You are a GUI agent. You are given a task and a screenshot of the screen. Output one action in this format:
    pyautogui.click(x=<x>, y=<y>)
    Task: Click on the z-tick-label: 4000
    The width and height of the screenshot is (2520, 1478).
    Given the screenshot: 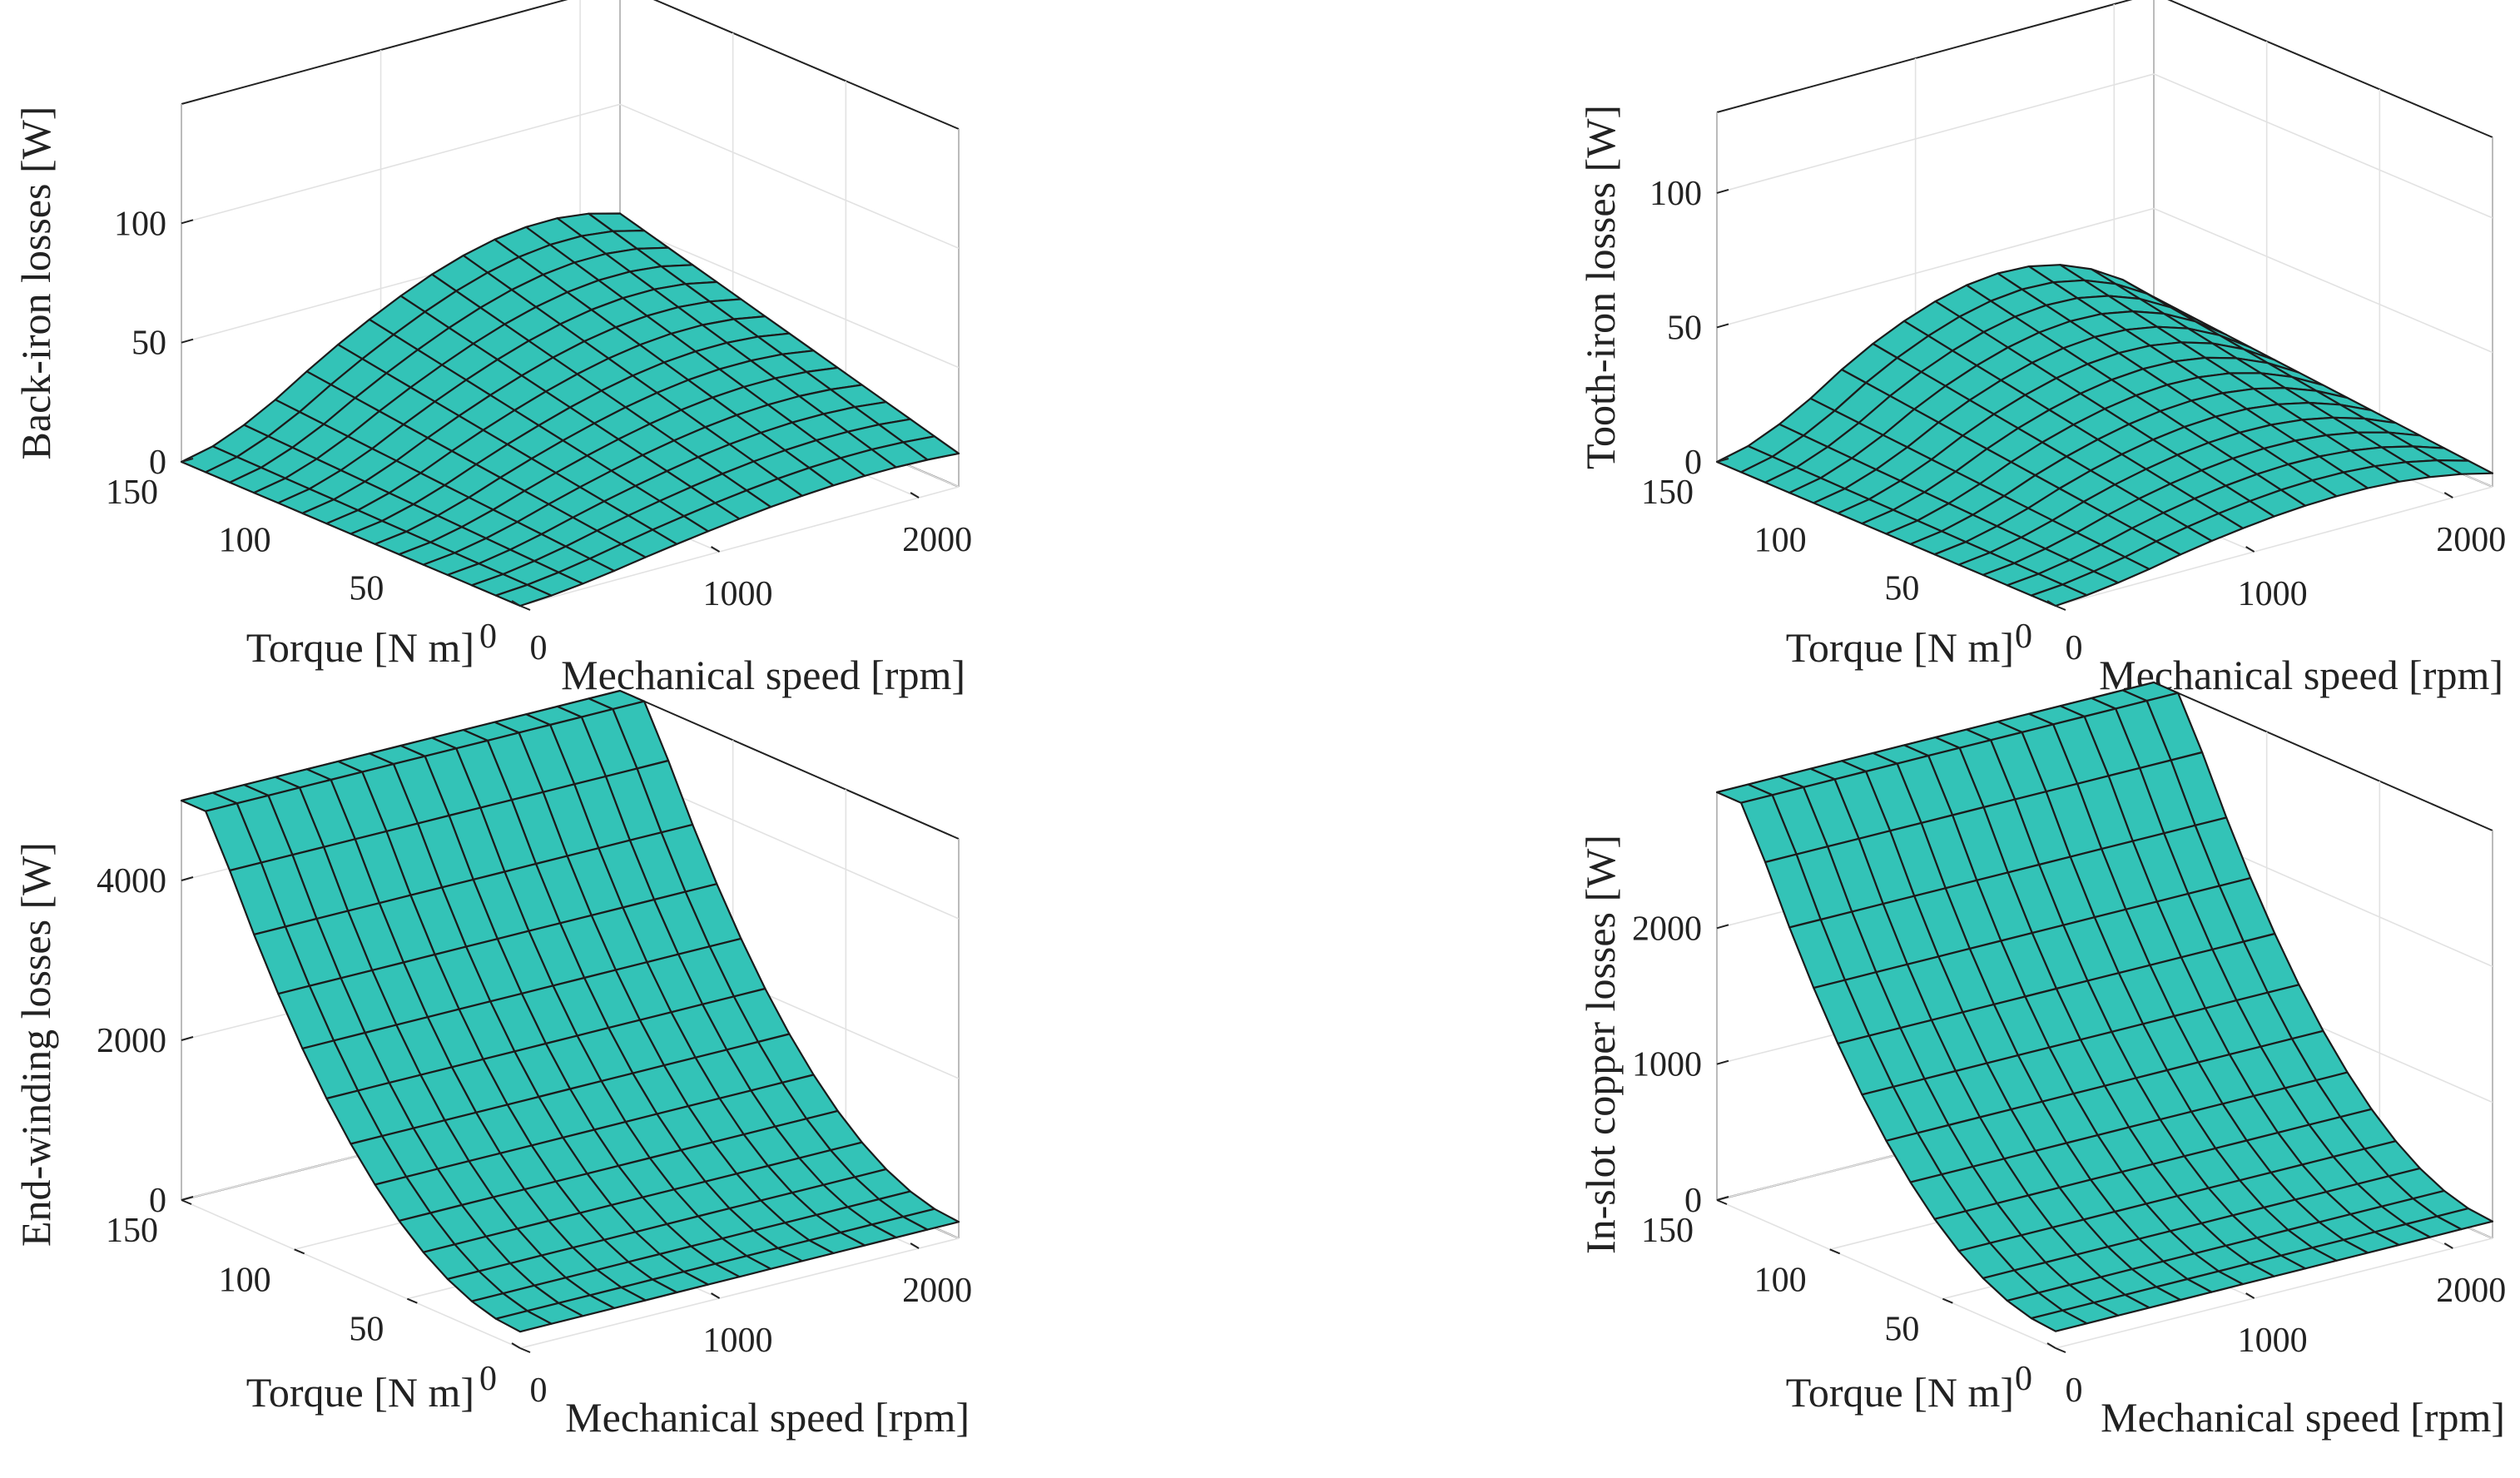 What is the action you would take?
    pyautogui.click(x=131, y=881)
    